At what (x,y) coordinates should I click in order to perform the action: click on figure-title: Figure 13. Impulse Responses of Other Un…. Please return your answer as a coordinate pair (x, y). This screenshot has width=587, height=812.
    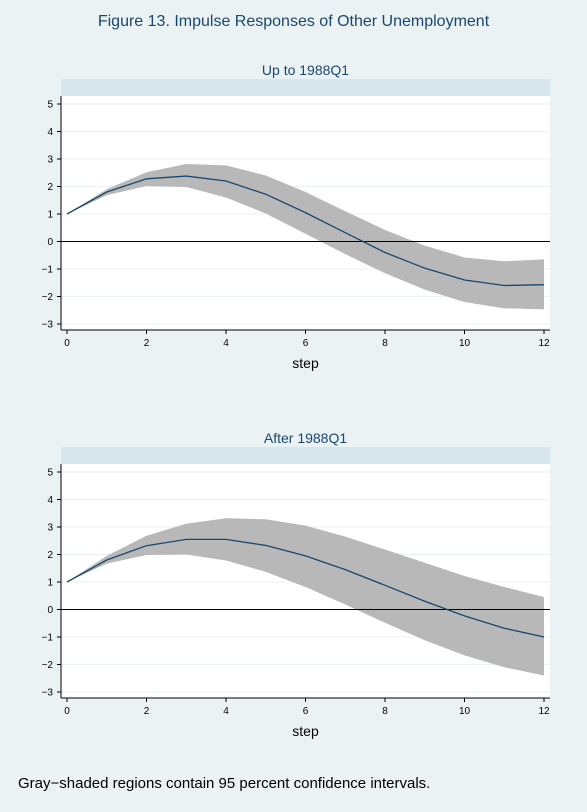
    Looking at the image, I should click on (293, 21).